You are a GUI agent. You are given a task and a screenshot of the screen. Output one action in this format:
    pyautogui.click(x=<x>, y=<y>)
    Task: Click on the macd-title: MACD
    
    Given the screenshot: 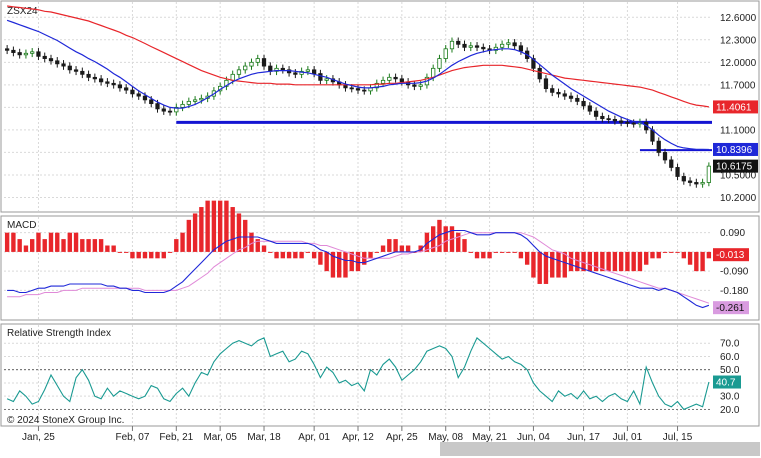 What is the action you would take?
    pyautogui.click(x=21, y=225)
    